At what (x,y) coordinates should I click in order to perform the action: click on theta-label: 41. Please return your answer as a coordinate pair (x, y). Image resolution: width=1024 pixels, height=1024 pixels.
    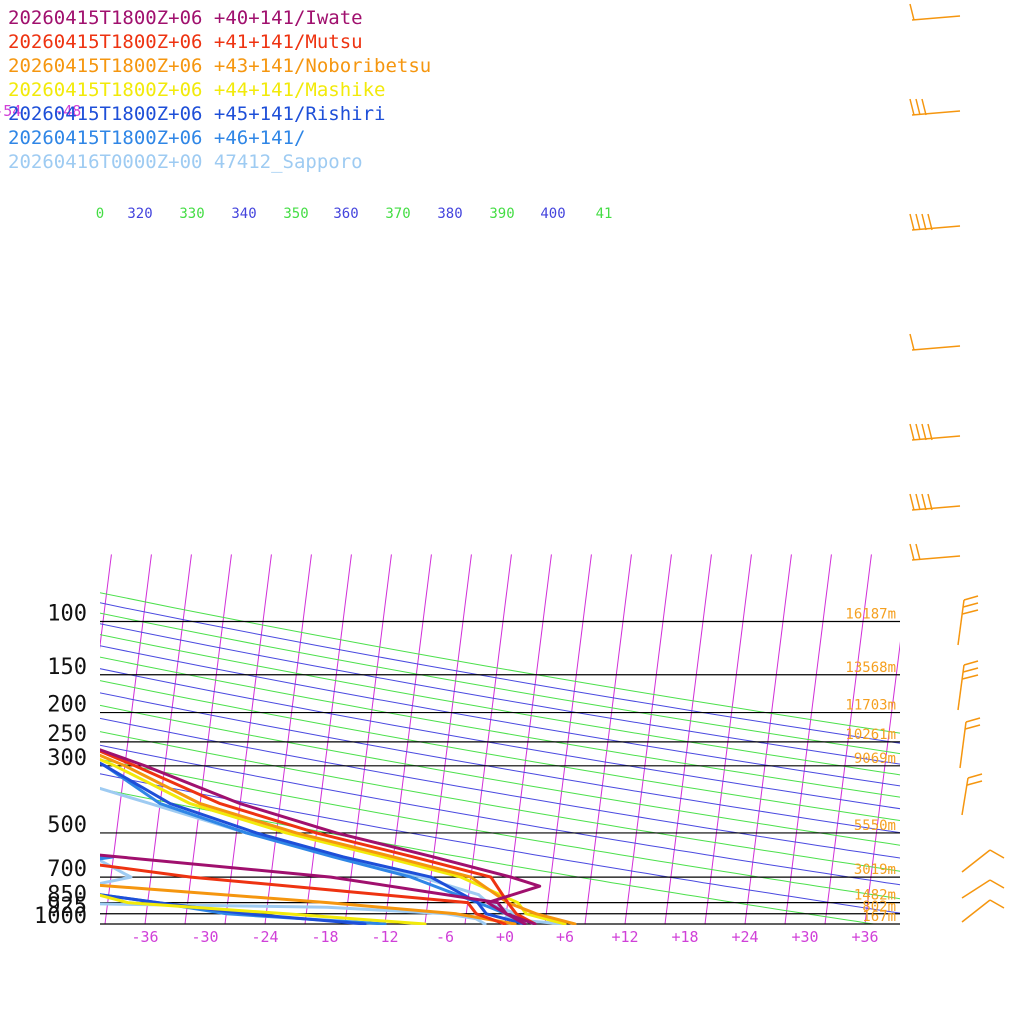
    Looking at the image, I should click on (604, 214).